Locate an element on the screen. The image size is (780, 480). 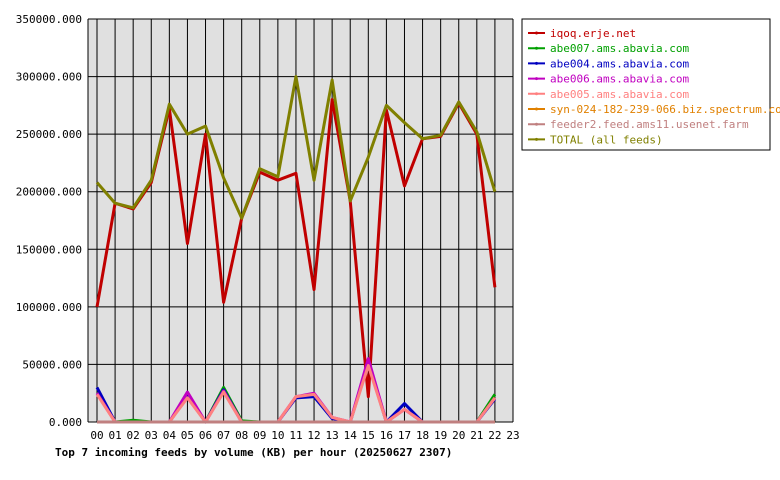
x-tick-label: 04 is located at coordinates (170, 435).